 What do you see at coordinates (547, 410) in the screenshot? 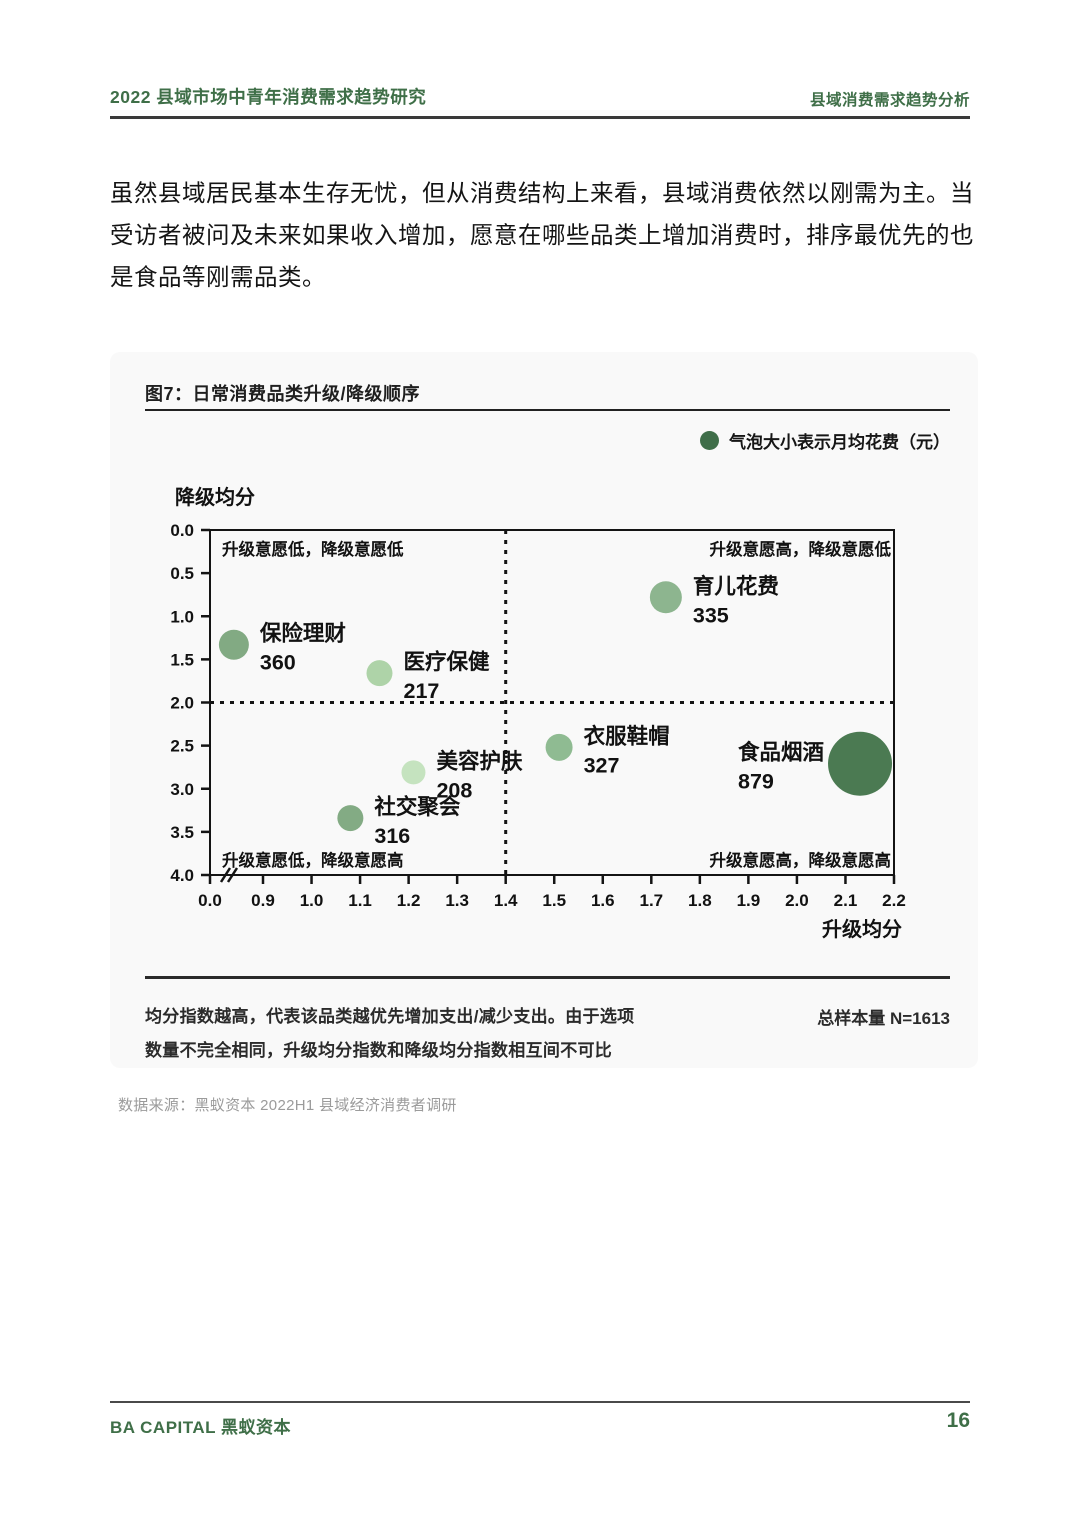
I see `figure-title-divider` at bounding box center [547, 410].